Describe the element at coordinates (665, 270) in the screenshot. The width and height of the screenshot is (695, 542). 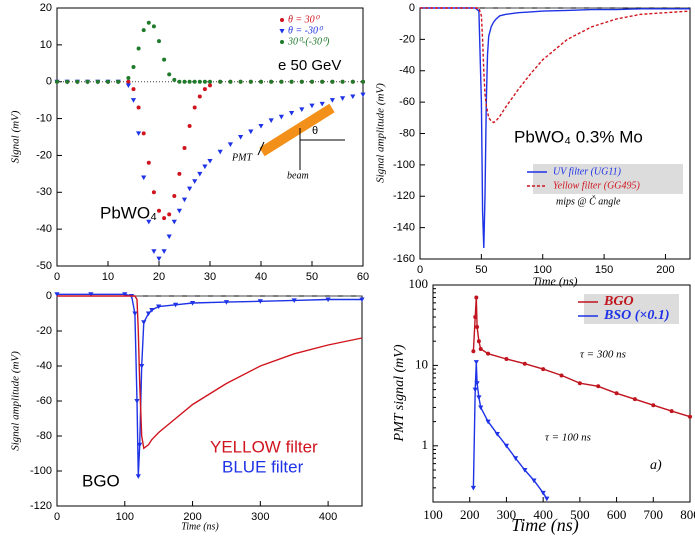
I see `x-tick-label: 200` at that location.